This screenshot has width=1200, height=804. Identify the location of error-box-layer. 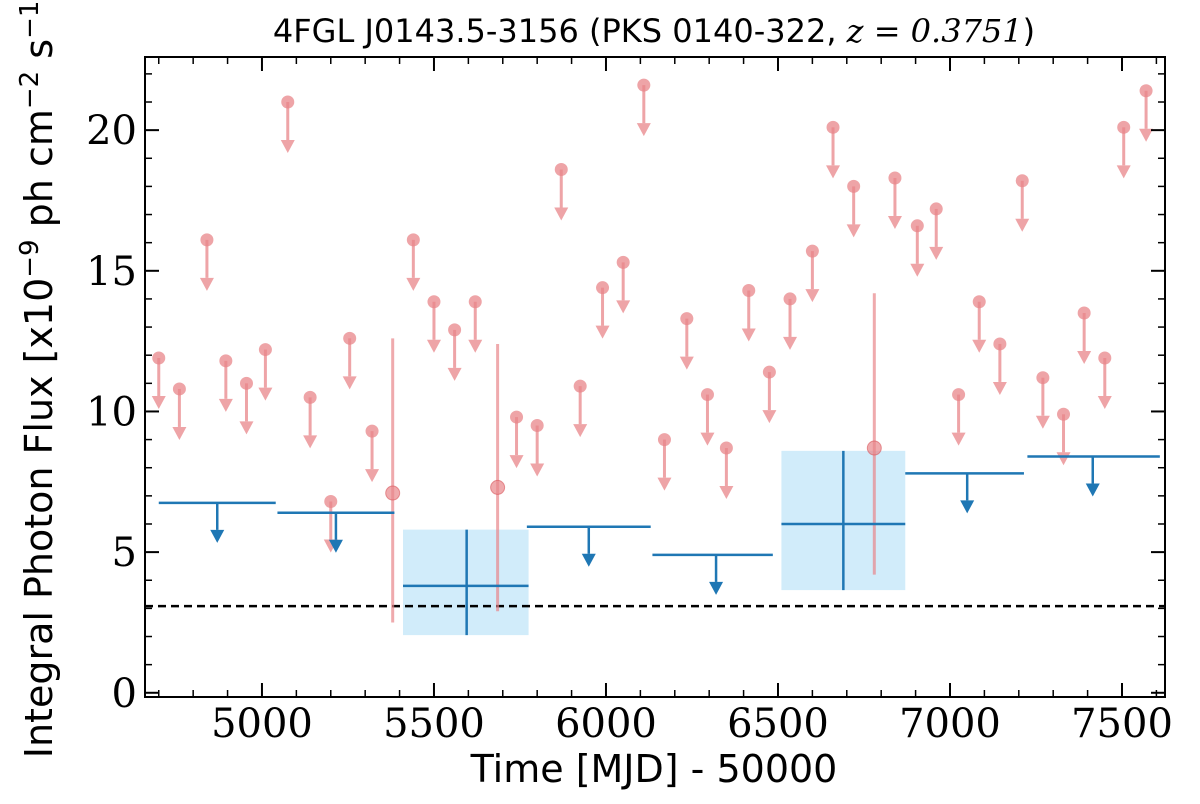
(654, 543).